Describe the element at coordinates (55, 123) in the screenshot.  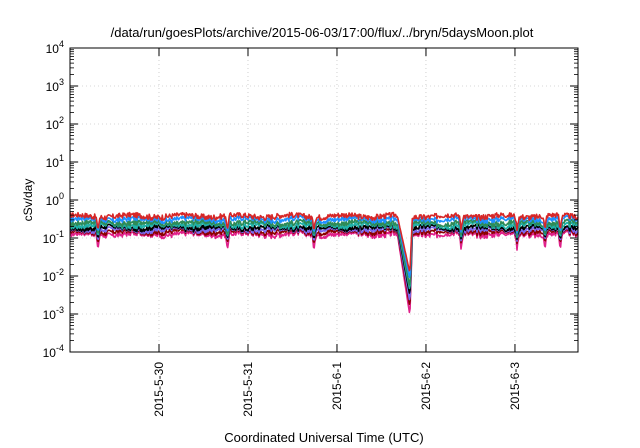
I see `y-tick-label: 10²` at that location.